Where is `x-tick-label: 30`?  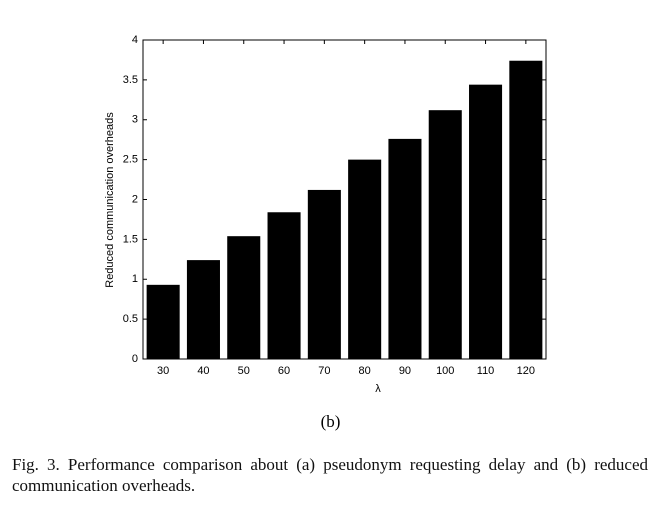 x-tick-label: 30 is located at coordinates (163, 371).